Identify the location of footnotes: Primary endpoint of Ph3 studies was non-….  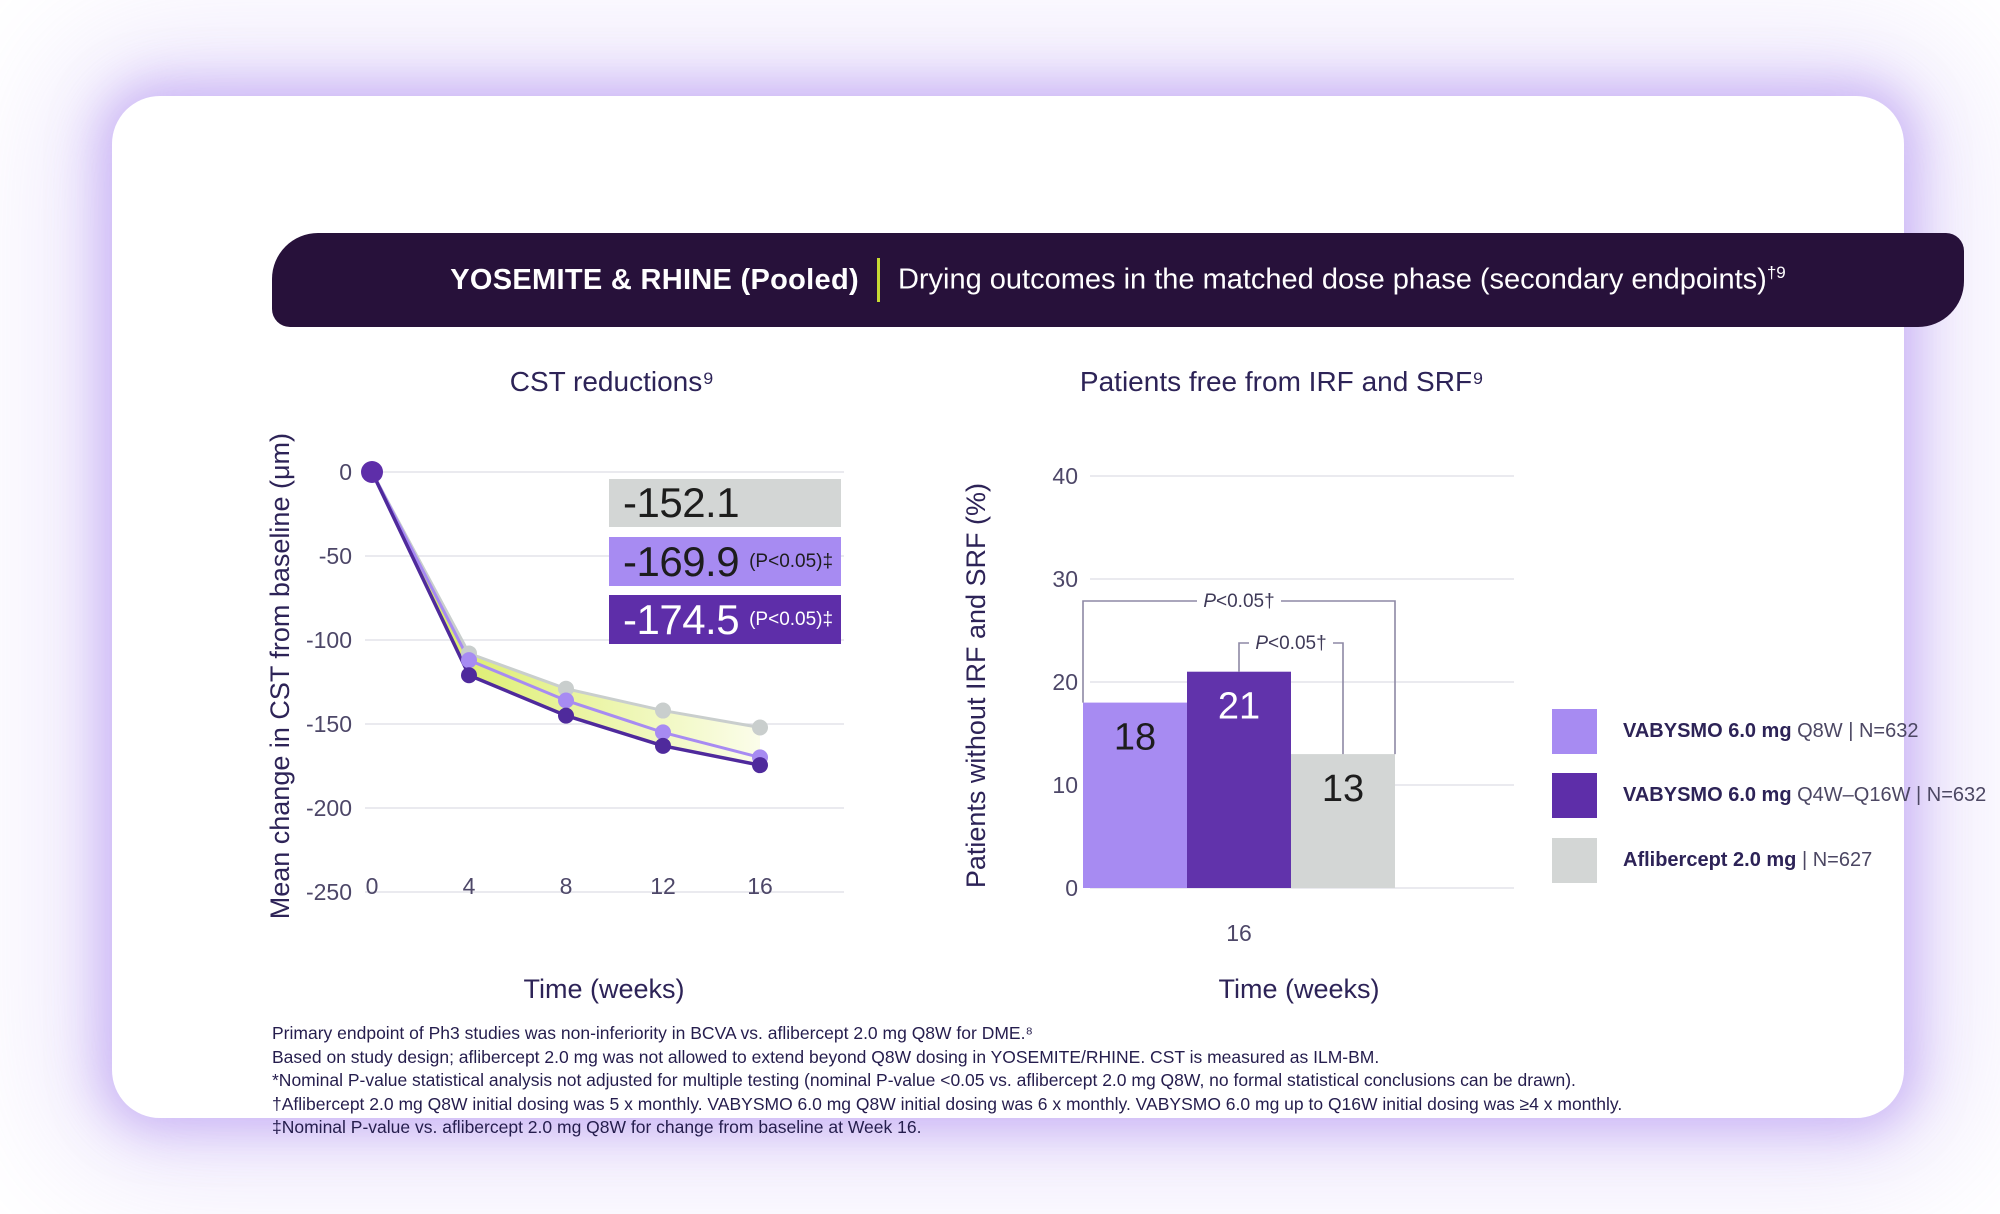
(1072, 1081).